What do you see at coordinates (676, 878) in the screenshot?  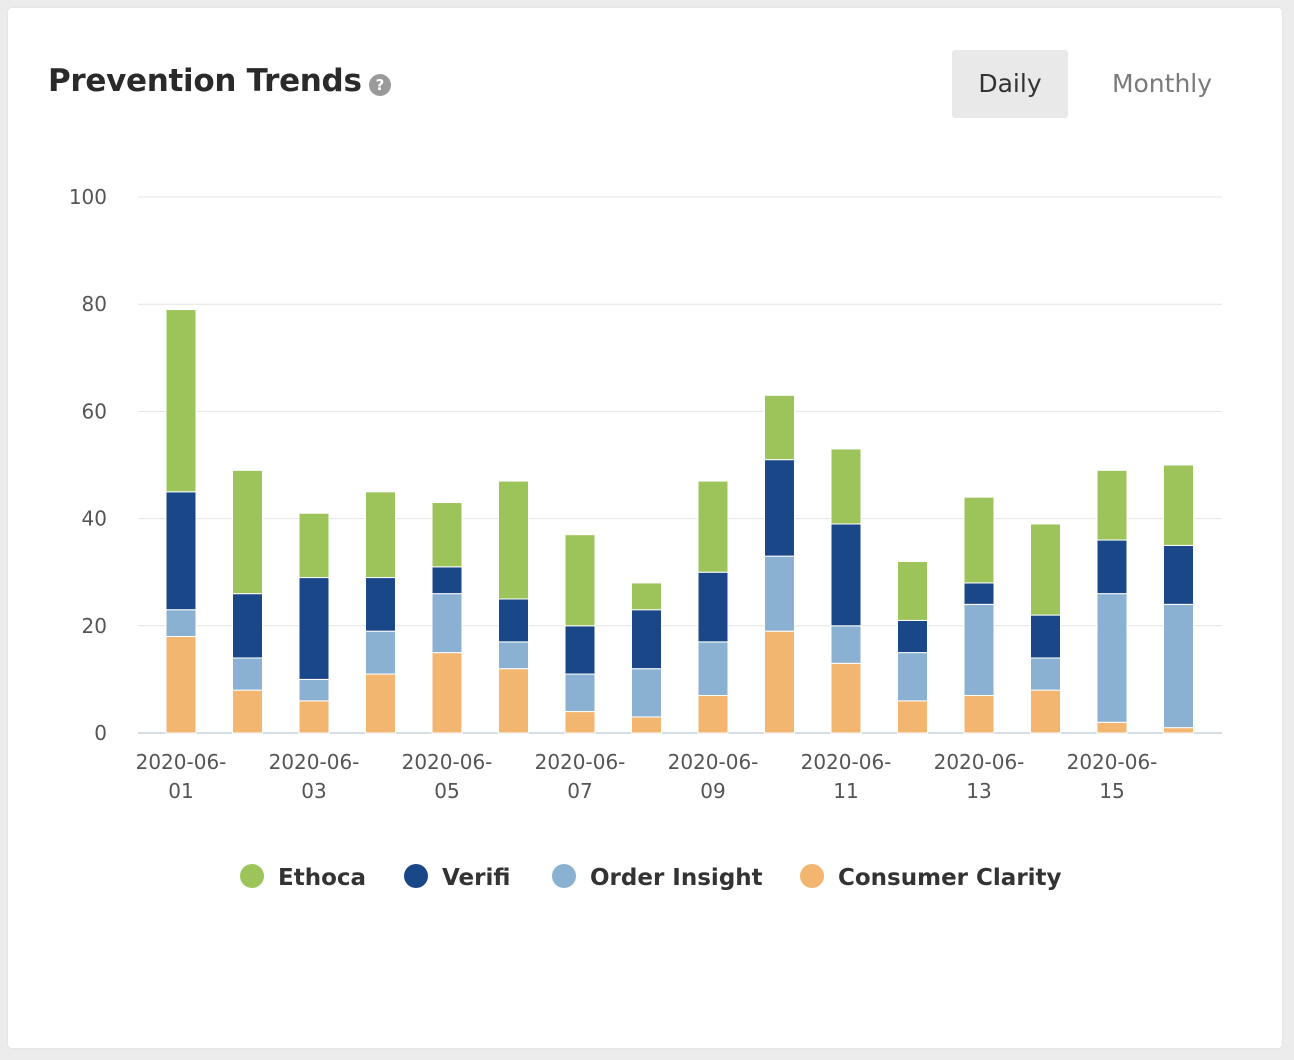 I see `legend-label-order-insight: Order Insight` at bounding box center [676, 878].